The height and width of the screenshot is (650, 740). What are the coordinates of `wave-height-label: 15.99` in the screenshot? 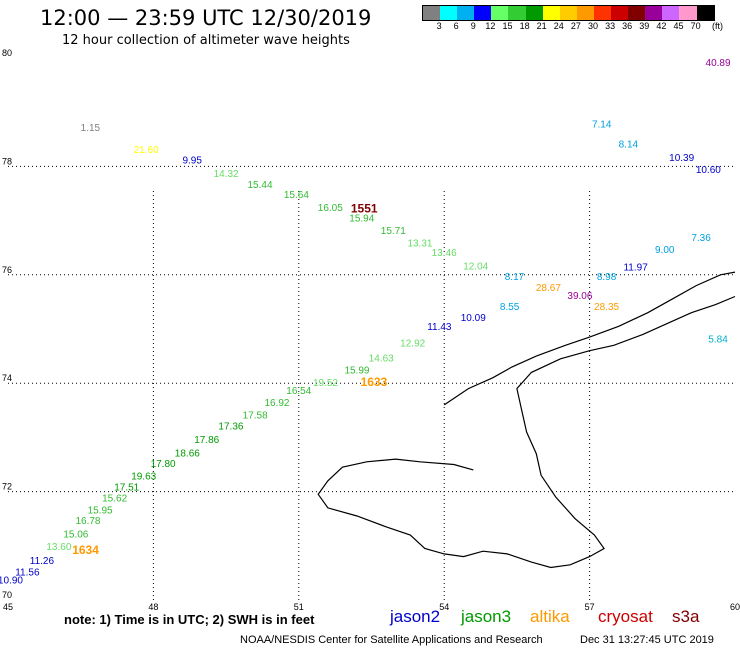 It's located at (356, 370).